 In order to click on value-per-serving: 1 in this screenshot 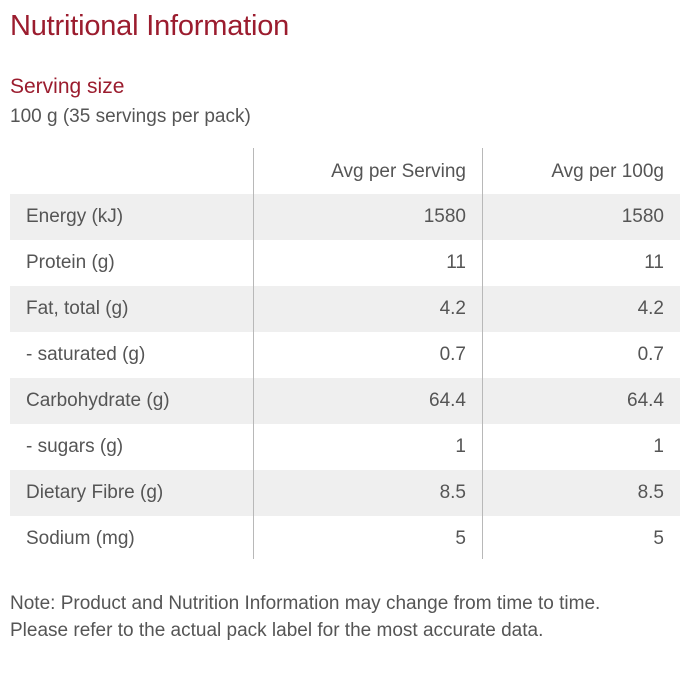, I will do `click(460, 446)`.